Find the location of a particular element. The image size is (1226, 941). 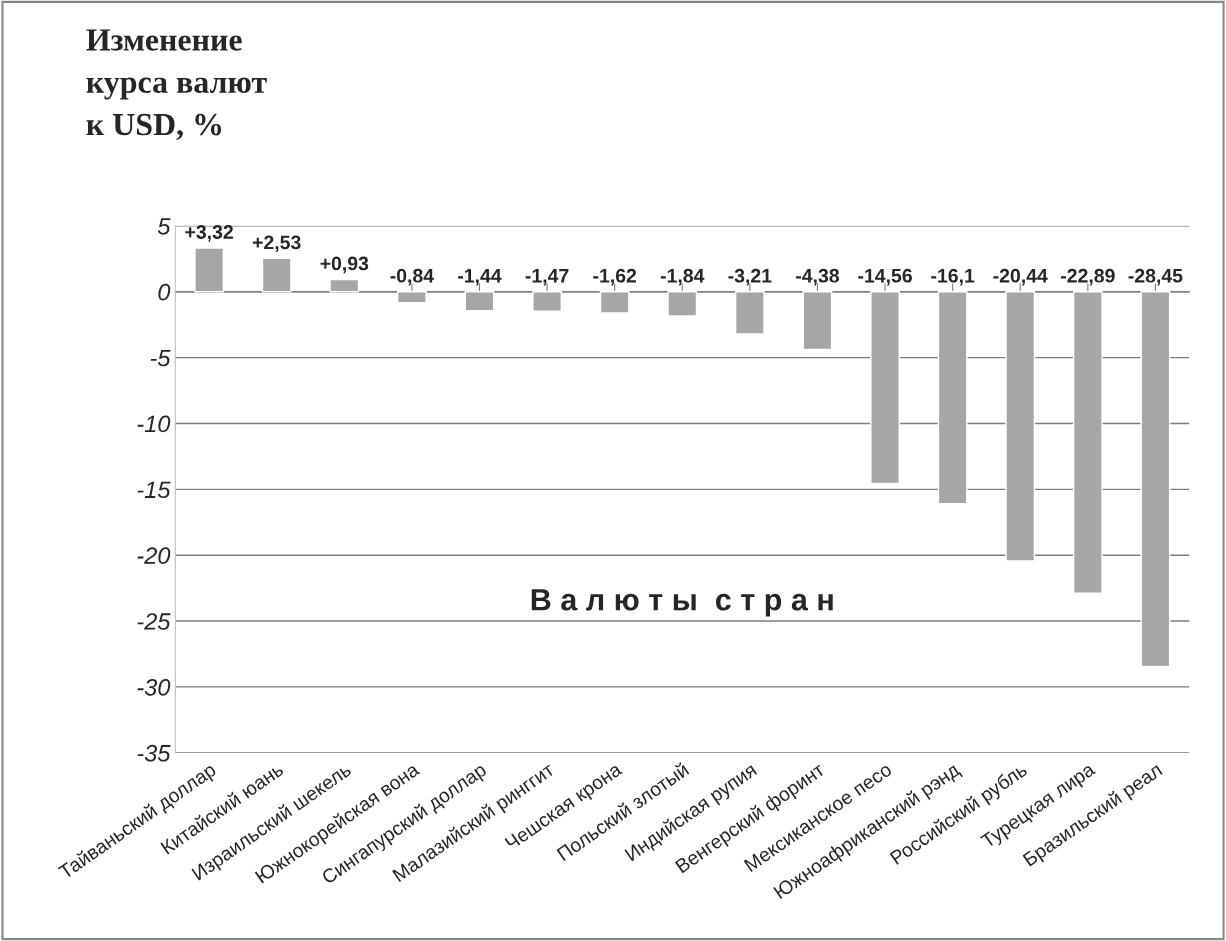

data-label: -0,84 is located at coordinates (412, 277).